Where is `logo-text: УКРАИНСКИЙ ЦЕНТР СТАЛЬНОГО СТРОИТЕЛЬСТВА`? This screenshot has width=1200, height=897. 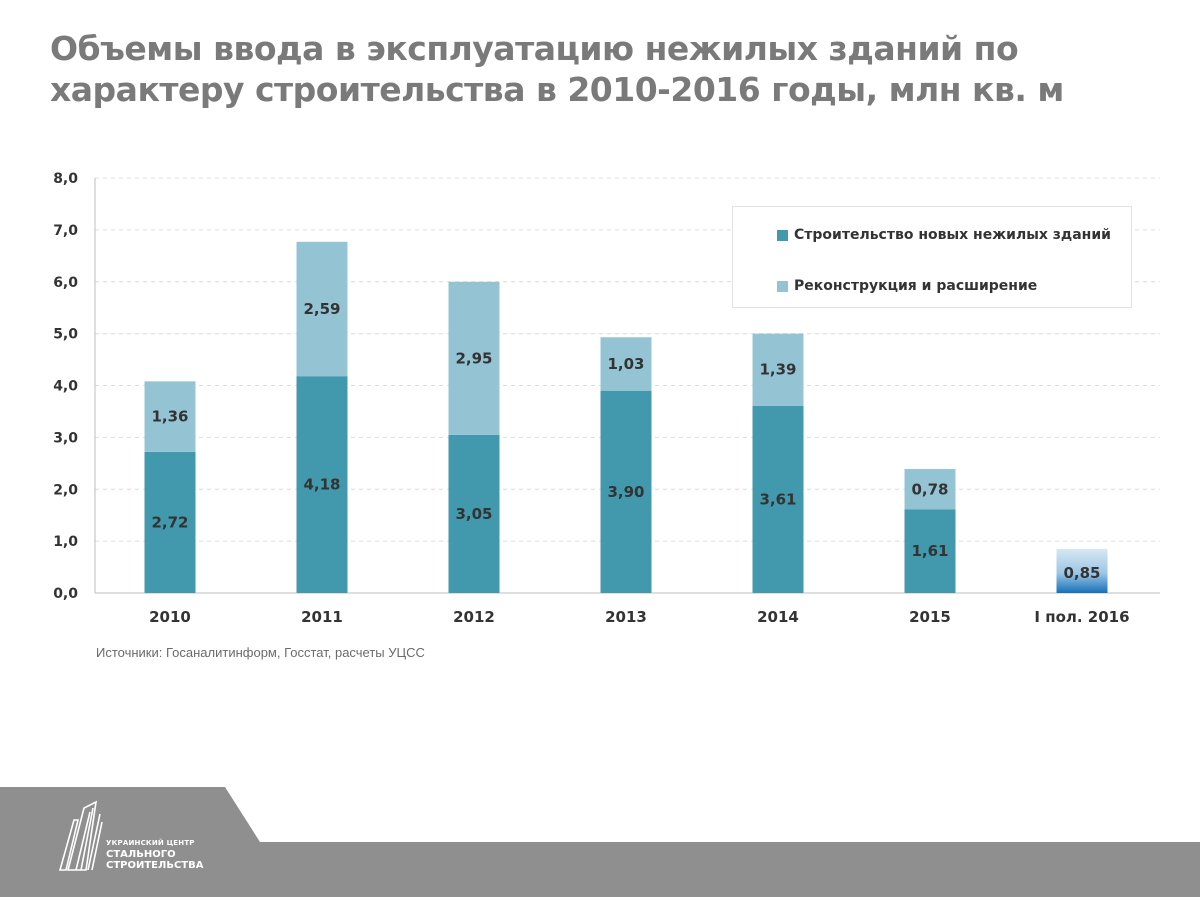
logo-text: УКРАИНСКИЙ ЦЕНТР СТАЛЬНОГО СТРОИТЕЛЬСТВА is located at coordinates (154, 854).